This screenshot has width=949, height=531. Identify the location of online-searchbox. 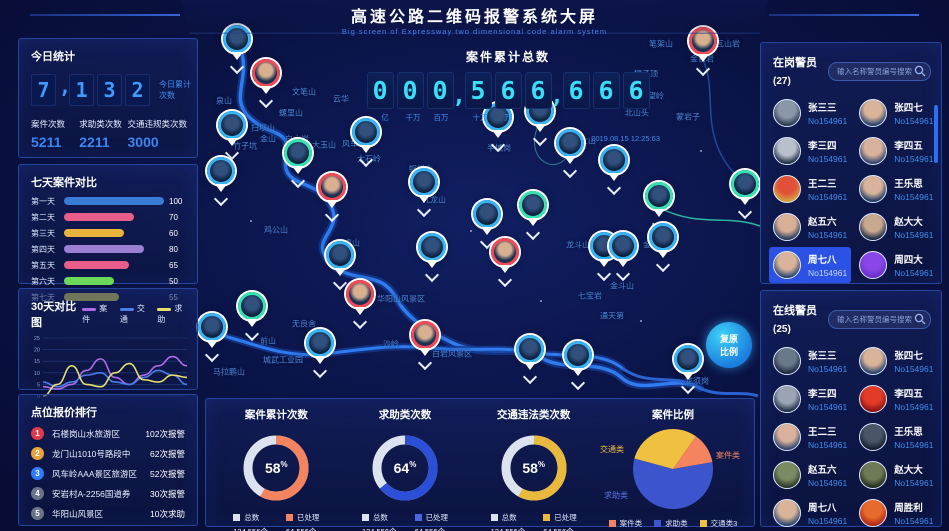
(879, 319).